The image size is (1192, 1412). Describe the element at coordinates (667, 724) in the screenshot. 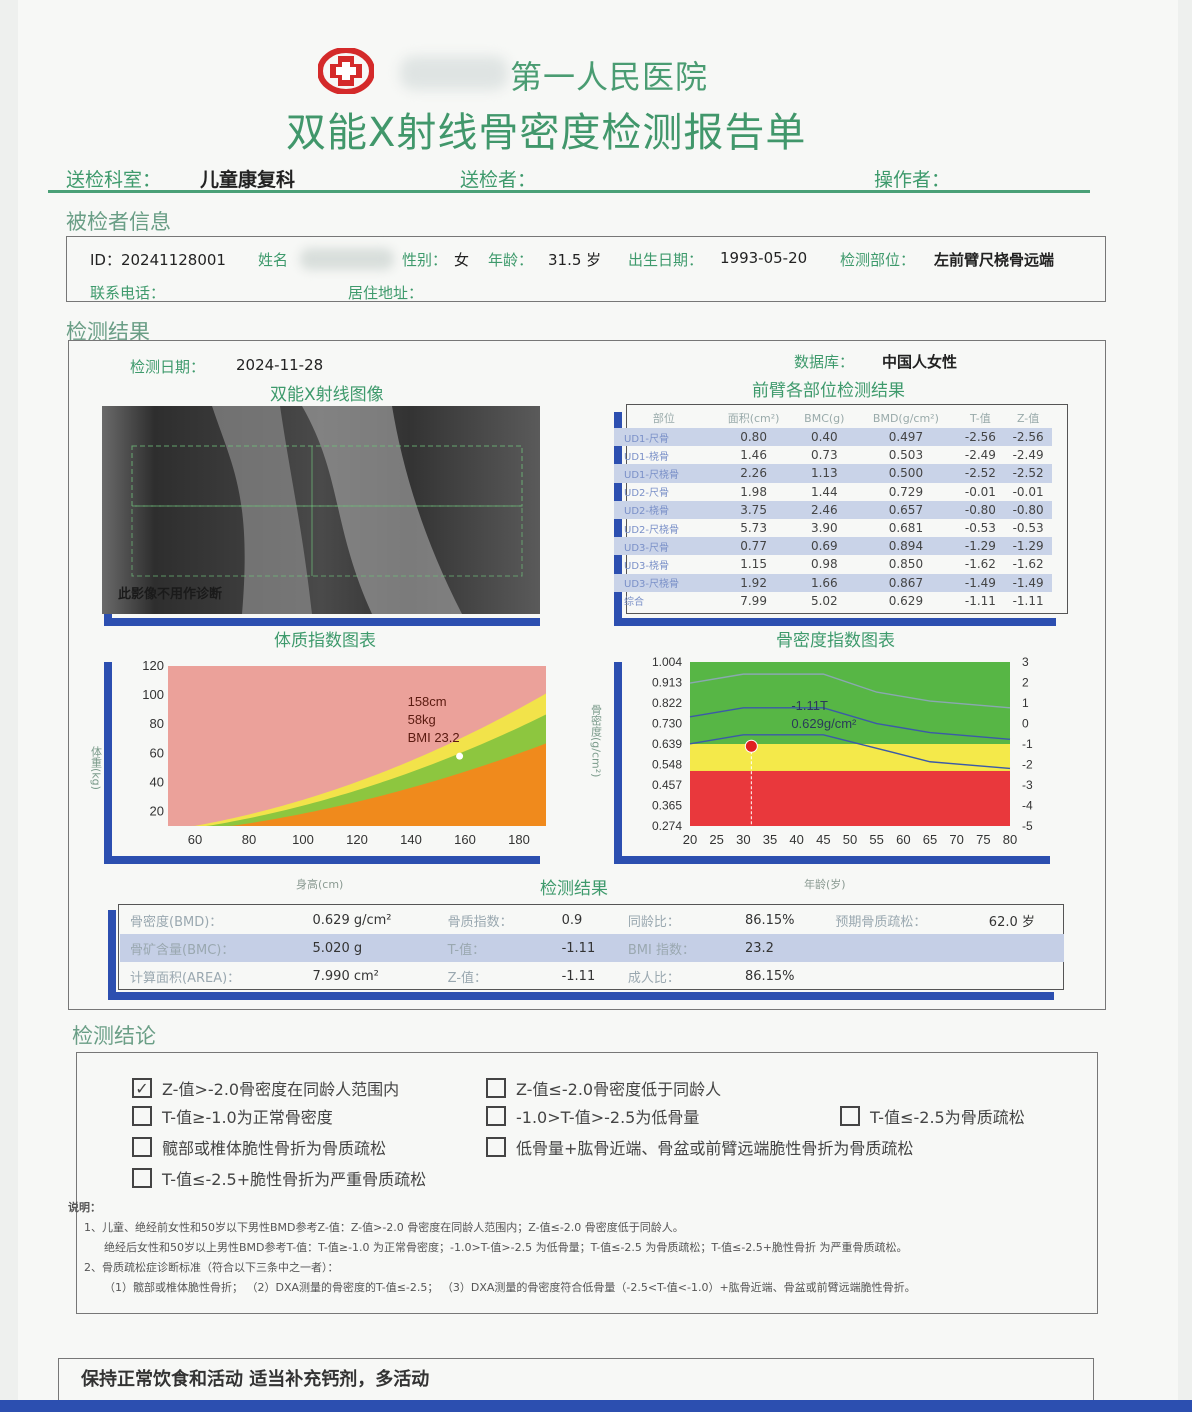

I see `bmd-y-tick: 0.730` at that location.